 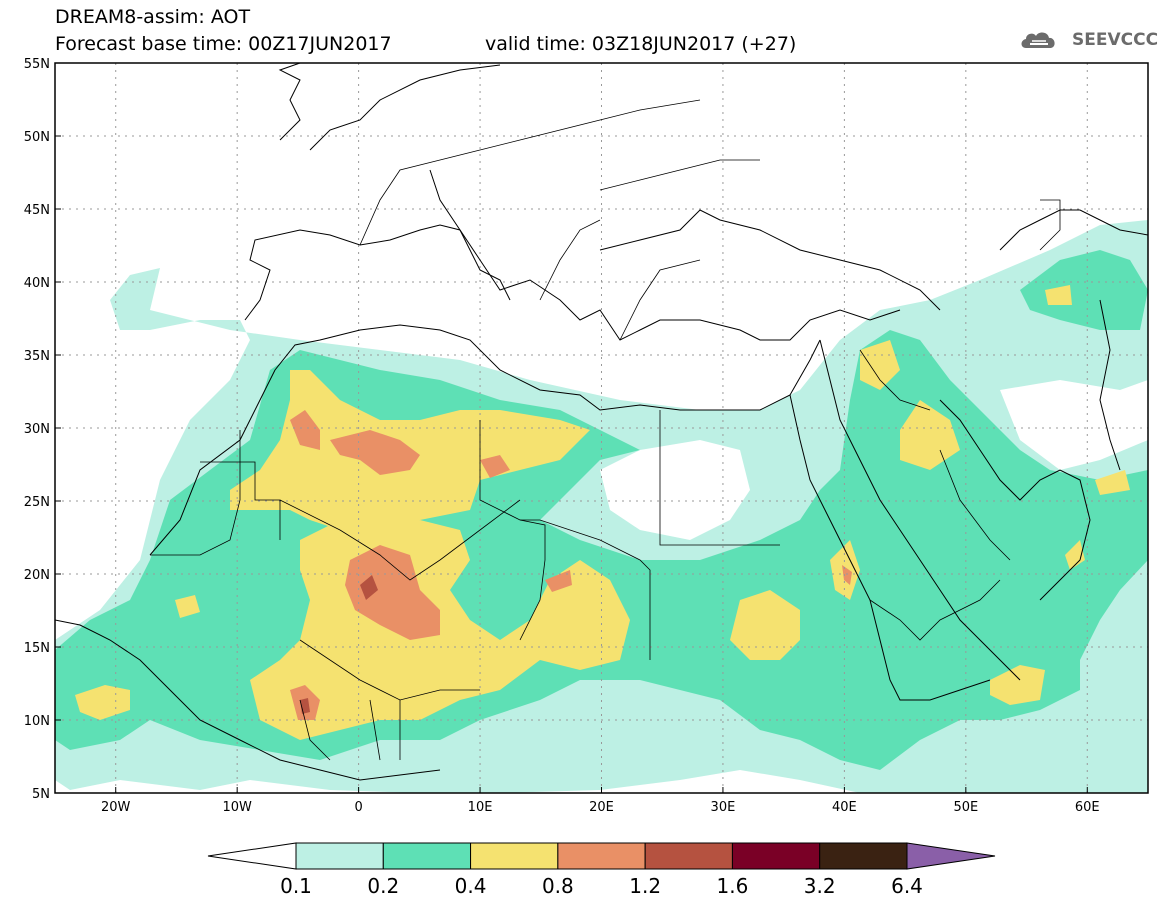 I want to click on lat-tick-label: 45N, so click(x=37, y=210).